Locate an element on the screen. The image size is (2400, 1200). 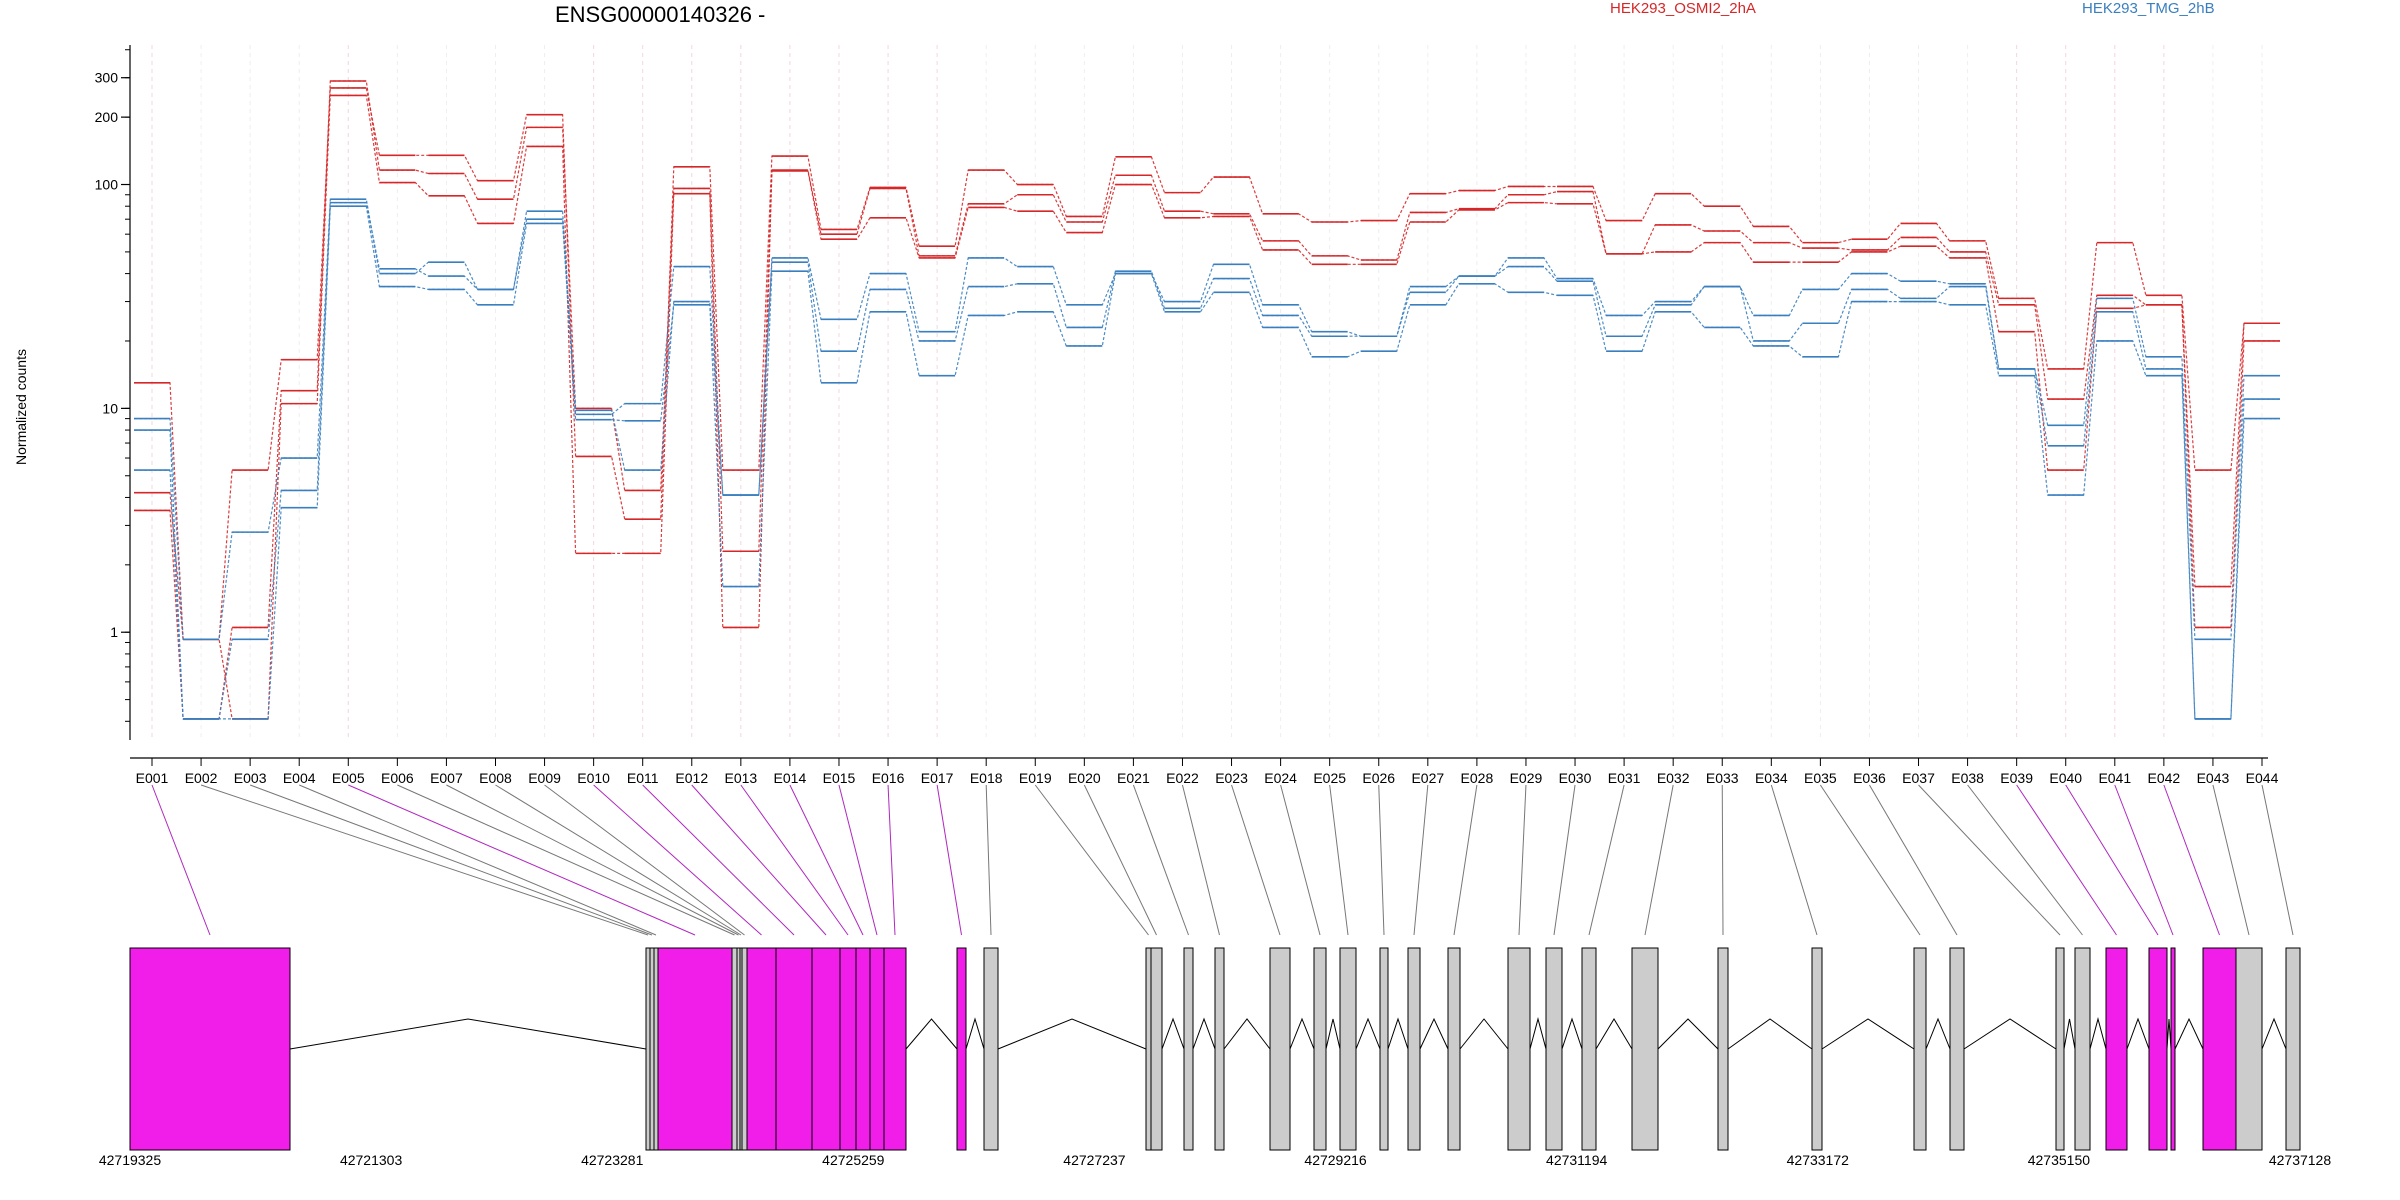
intron-e032 is located at coordinates (1688, 1034).